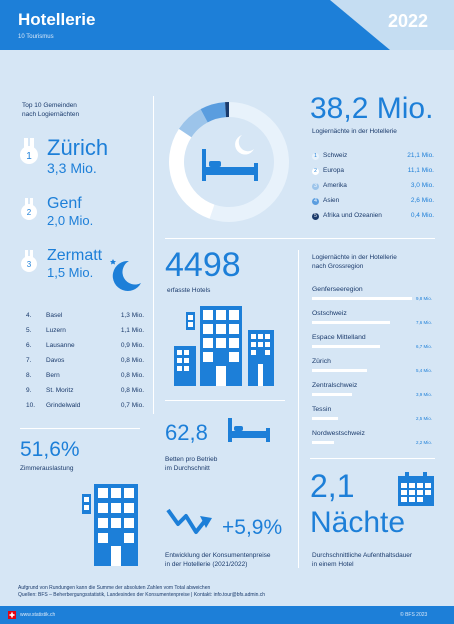 This screenshot has height=624, width=454. I want to click on top10-heading: Top 10 Gemeinden nach Logiernächten, so click(50, 110).